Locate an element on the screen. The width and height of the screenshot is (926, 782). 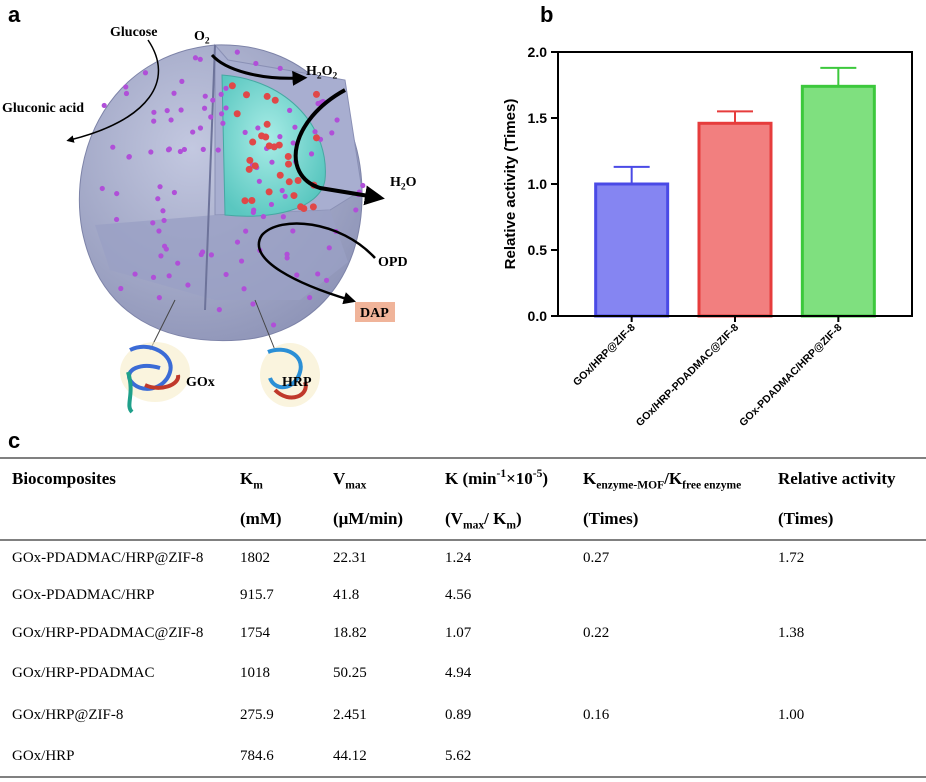
text-segment: 2 is located at coordinates (335, 77).